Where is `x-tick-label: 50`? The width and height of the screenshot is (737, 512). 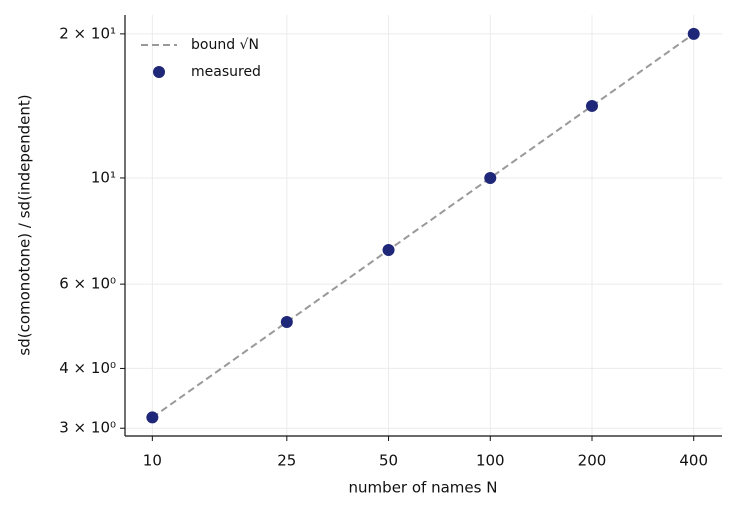 x-tick-label: 50 is located at coordinates (388, 461).